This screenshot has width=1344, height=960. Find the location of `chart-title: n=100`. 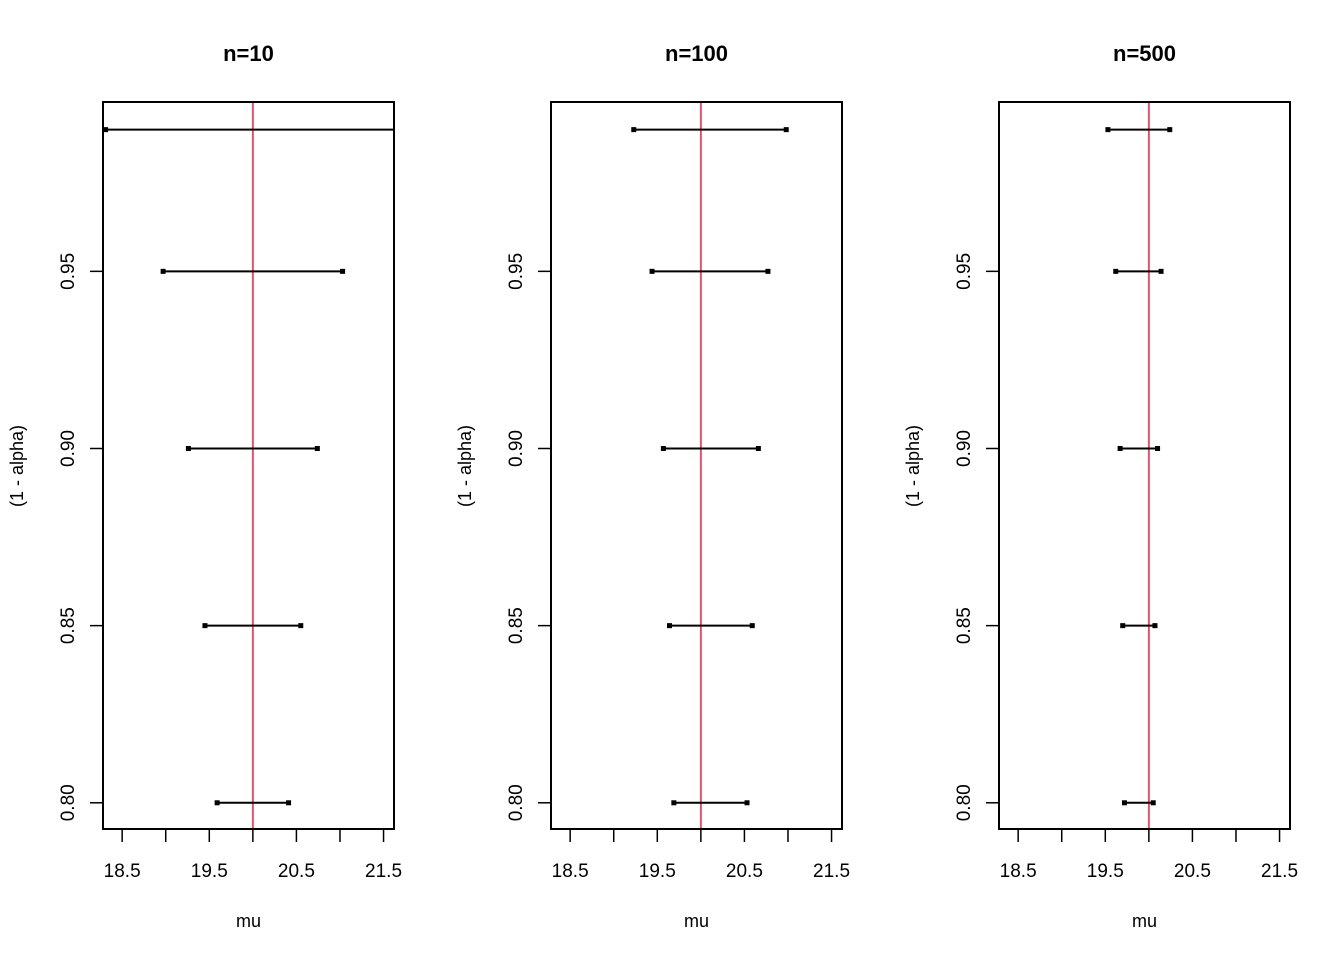

chart-title: n=100 is located at coordinates (696, 53).